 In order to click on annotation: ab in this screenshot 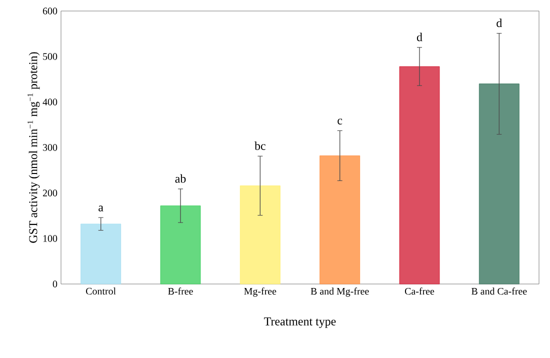, I will do `click(180, 178)`.